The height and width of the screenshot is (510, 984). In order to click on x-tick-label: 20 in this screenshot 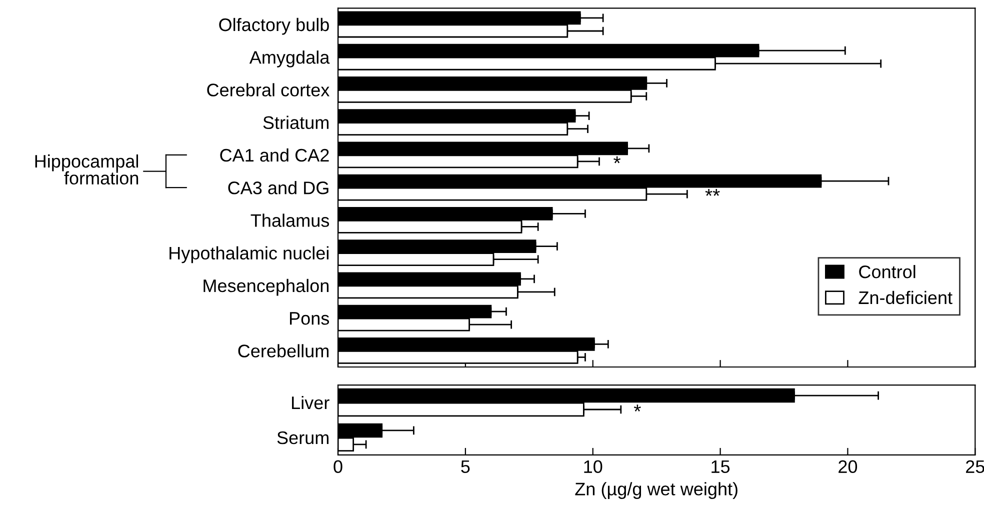, I will do `click(848, 467)`.